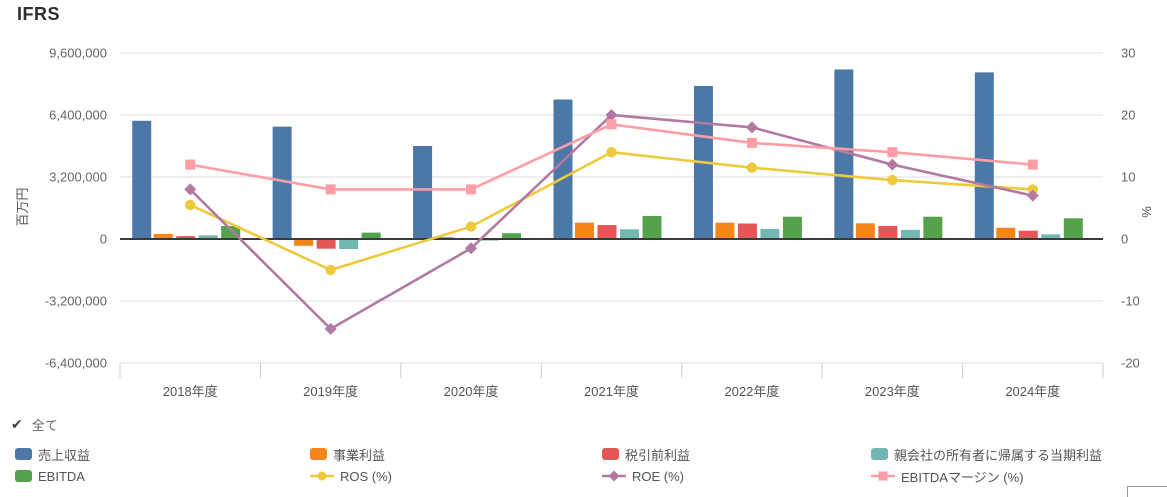  What do you see at coordinates (78, 177) in the screenshot?
I see `left-axis-tick-label: 3,200,000` at bounding box center [78, 177].